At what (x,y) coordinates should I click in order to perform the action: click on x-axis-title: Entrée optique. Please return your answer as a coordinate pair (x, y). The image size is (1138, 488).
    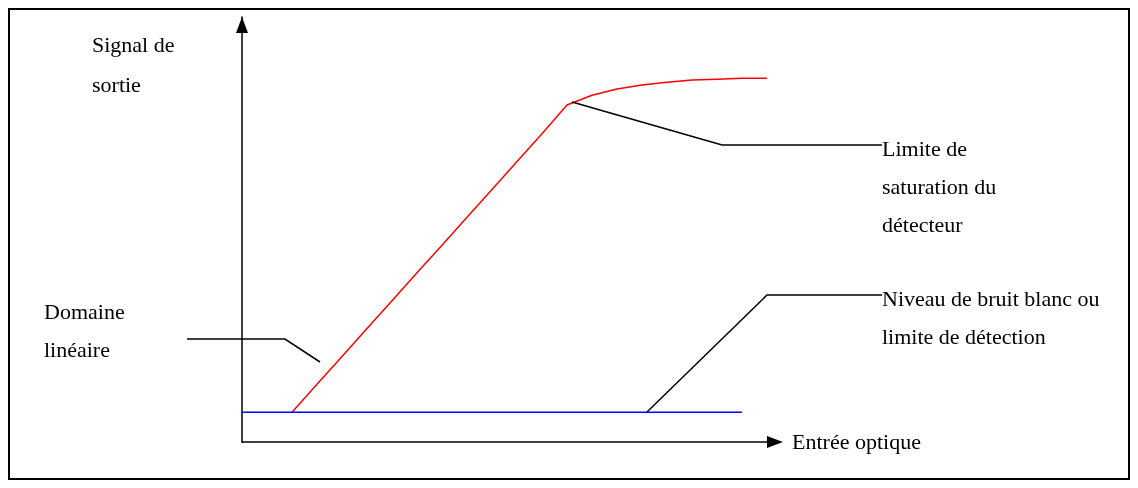
    Looking at the image, I should click on (856, 441).